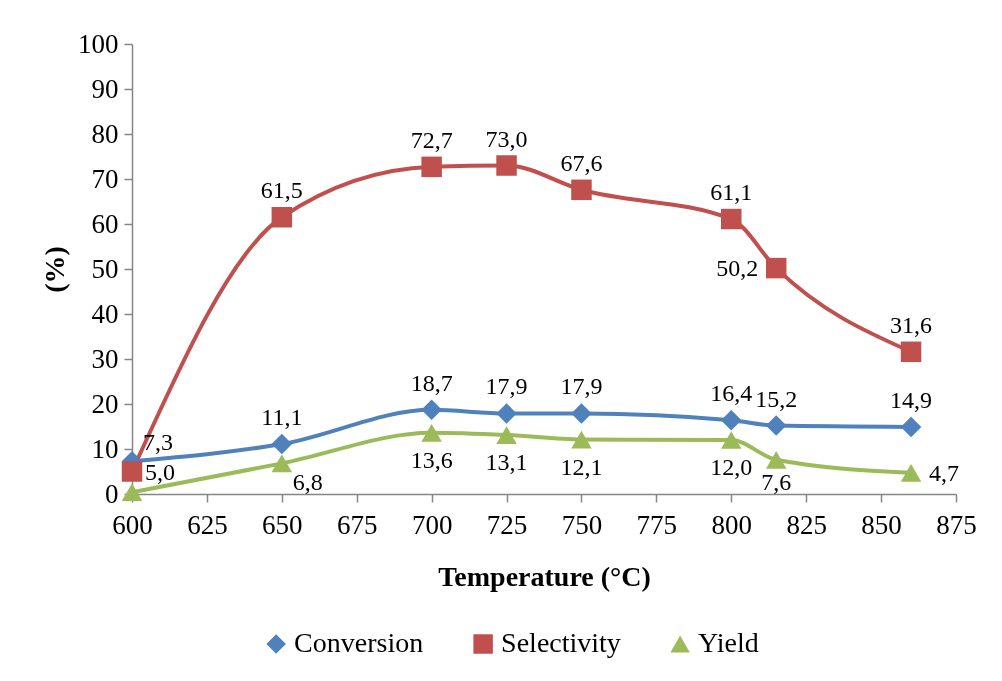 This screenshot has width=1002, height=681. I want to click on y-tick-label: 60, so click(105, 223).